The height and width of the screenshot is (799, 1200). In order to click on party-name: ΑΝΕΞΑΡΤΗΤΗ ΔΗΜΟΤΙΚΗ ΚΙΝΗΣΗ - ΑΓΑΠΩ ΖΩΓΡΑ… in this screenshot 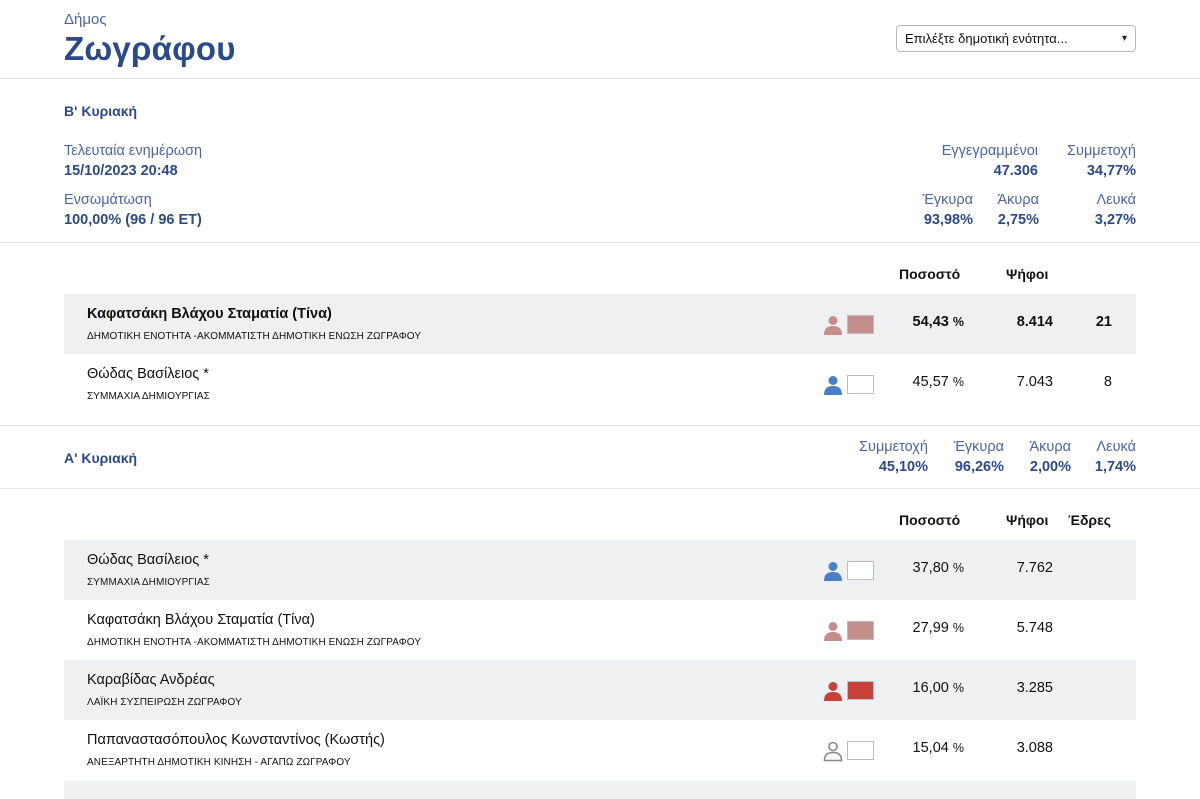, I will do `click(219, 762)`.